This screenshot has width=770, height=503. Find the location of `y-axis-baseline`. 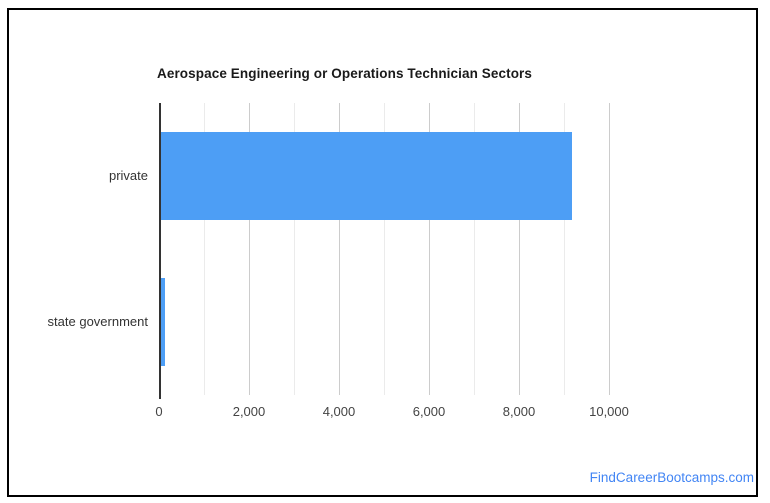

y-axis-baseline is located at coordinates (160, 251).